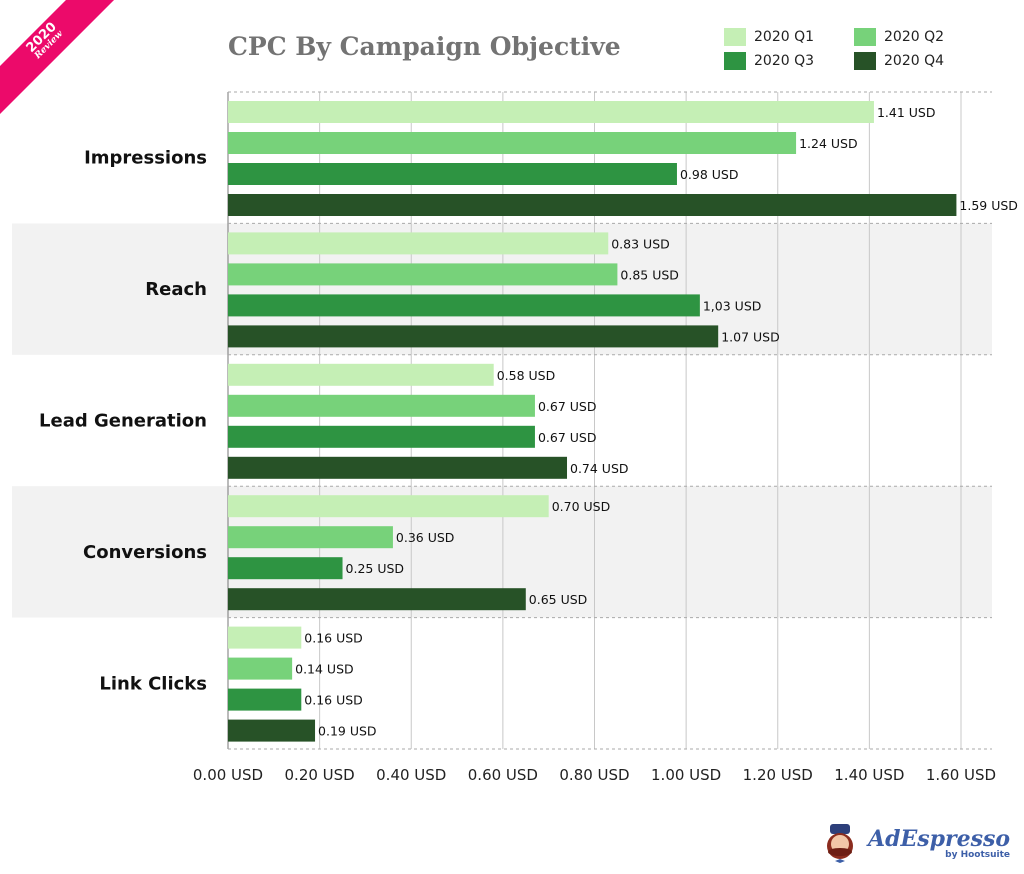 The image size is (1024, 874). Describe the element at coordinates (424, 46) in the screenshot. I see `chart-title: CPC By Campaign Objective` at that location.